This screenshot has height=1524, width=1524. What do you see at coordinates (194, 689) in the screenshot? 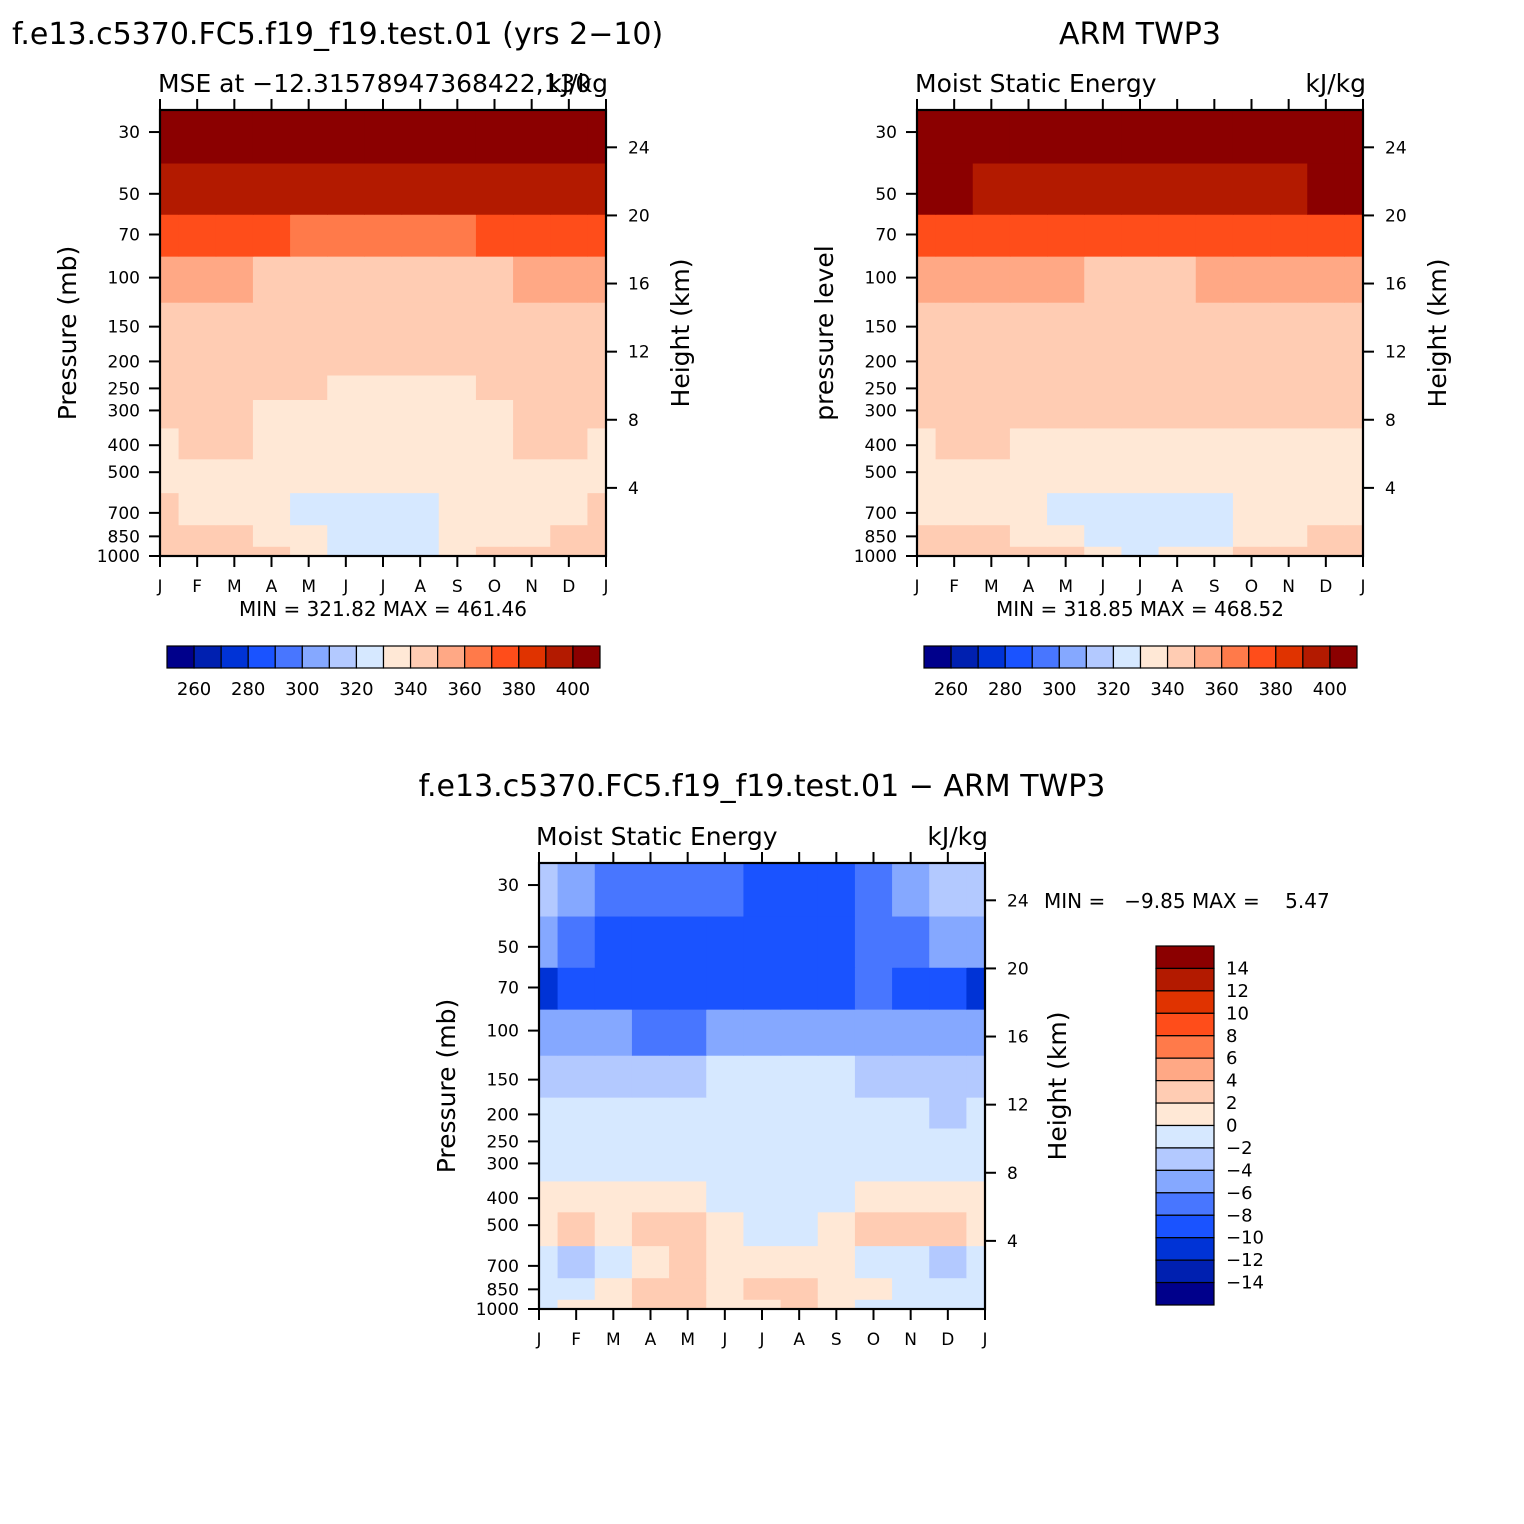
I see `colorbar-label: 260` at bounding box center [194, 689].